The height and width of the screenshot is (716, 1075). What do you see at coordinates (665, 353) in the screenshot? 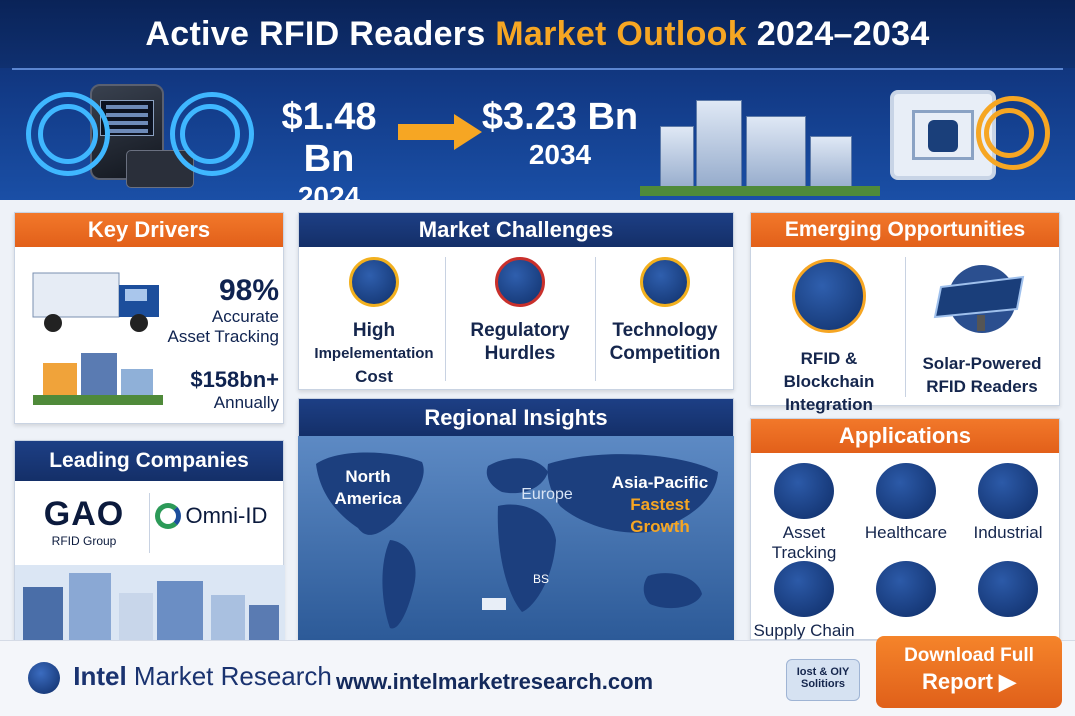
I see `challenge-3-line2: Competition` at bounding box center [665, 353].